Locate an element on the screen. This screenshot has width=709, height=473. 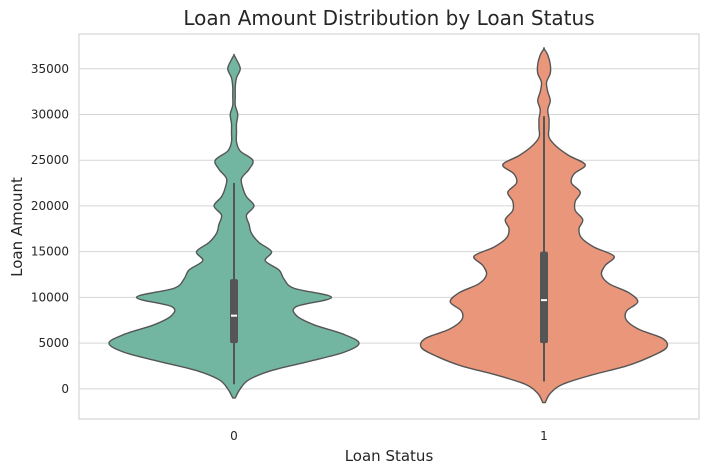
chart-title: Loan Amount Distribution by Loan Status is located at coordinates (388, 18).